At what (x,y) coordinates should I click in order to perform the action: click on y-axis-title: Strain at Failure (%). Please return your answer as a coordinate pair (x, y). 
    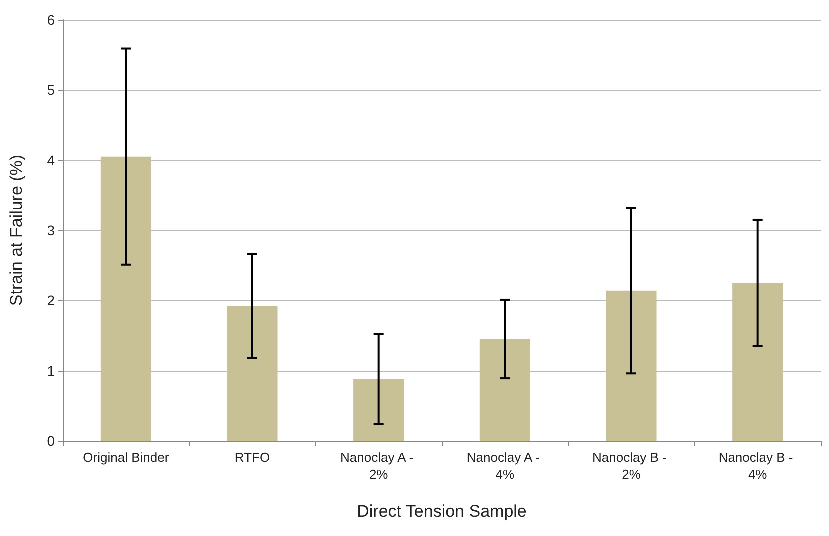
    Looking at the image, I should click on (16, 230).